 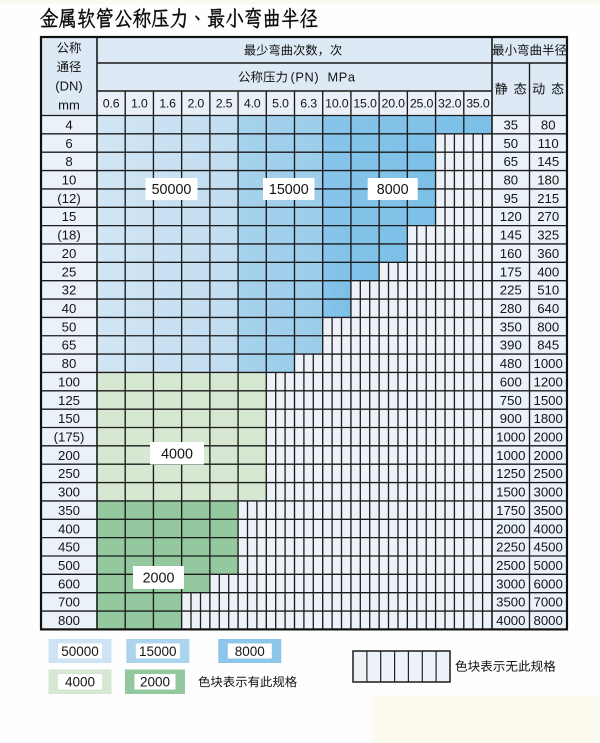 I want to click on svg-text: 35, so click(x=510, y=125).